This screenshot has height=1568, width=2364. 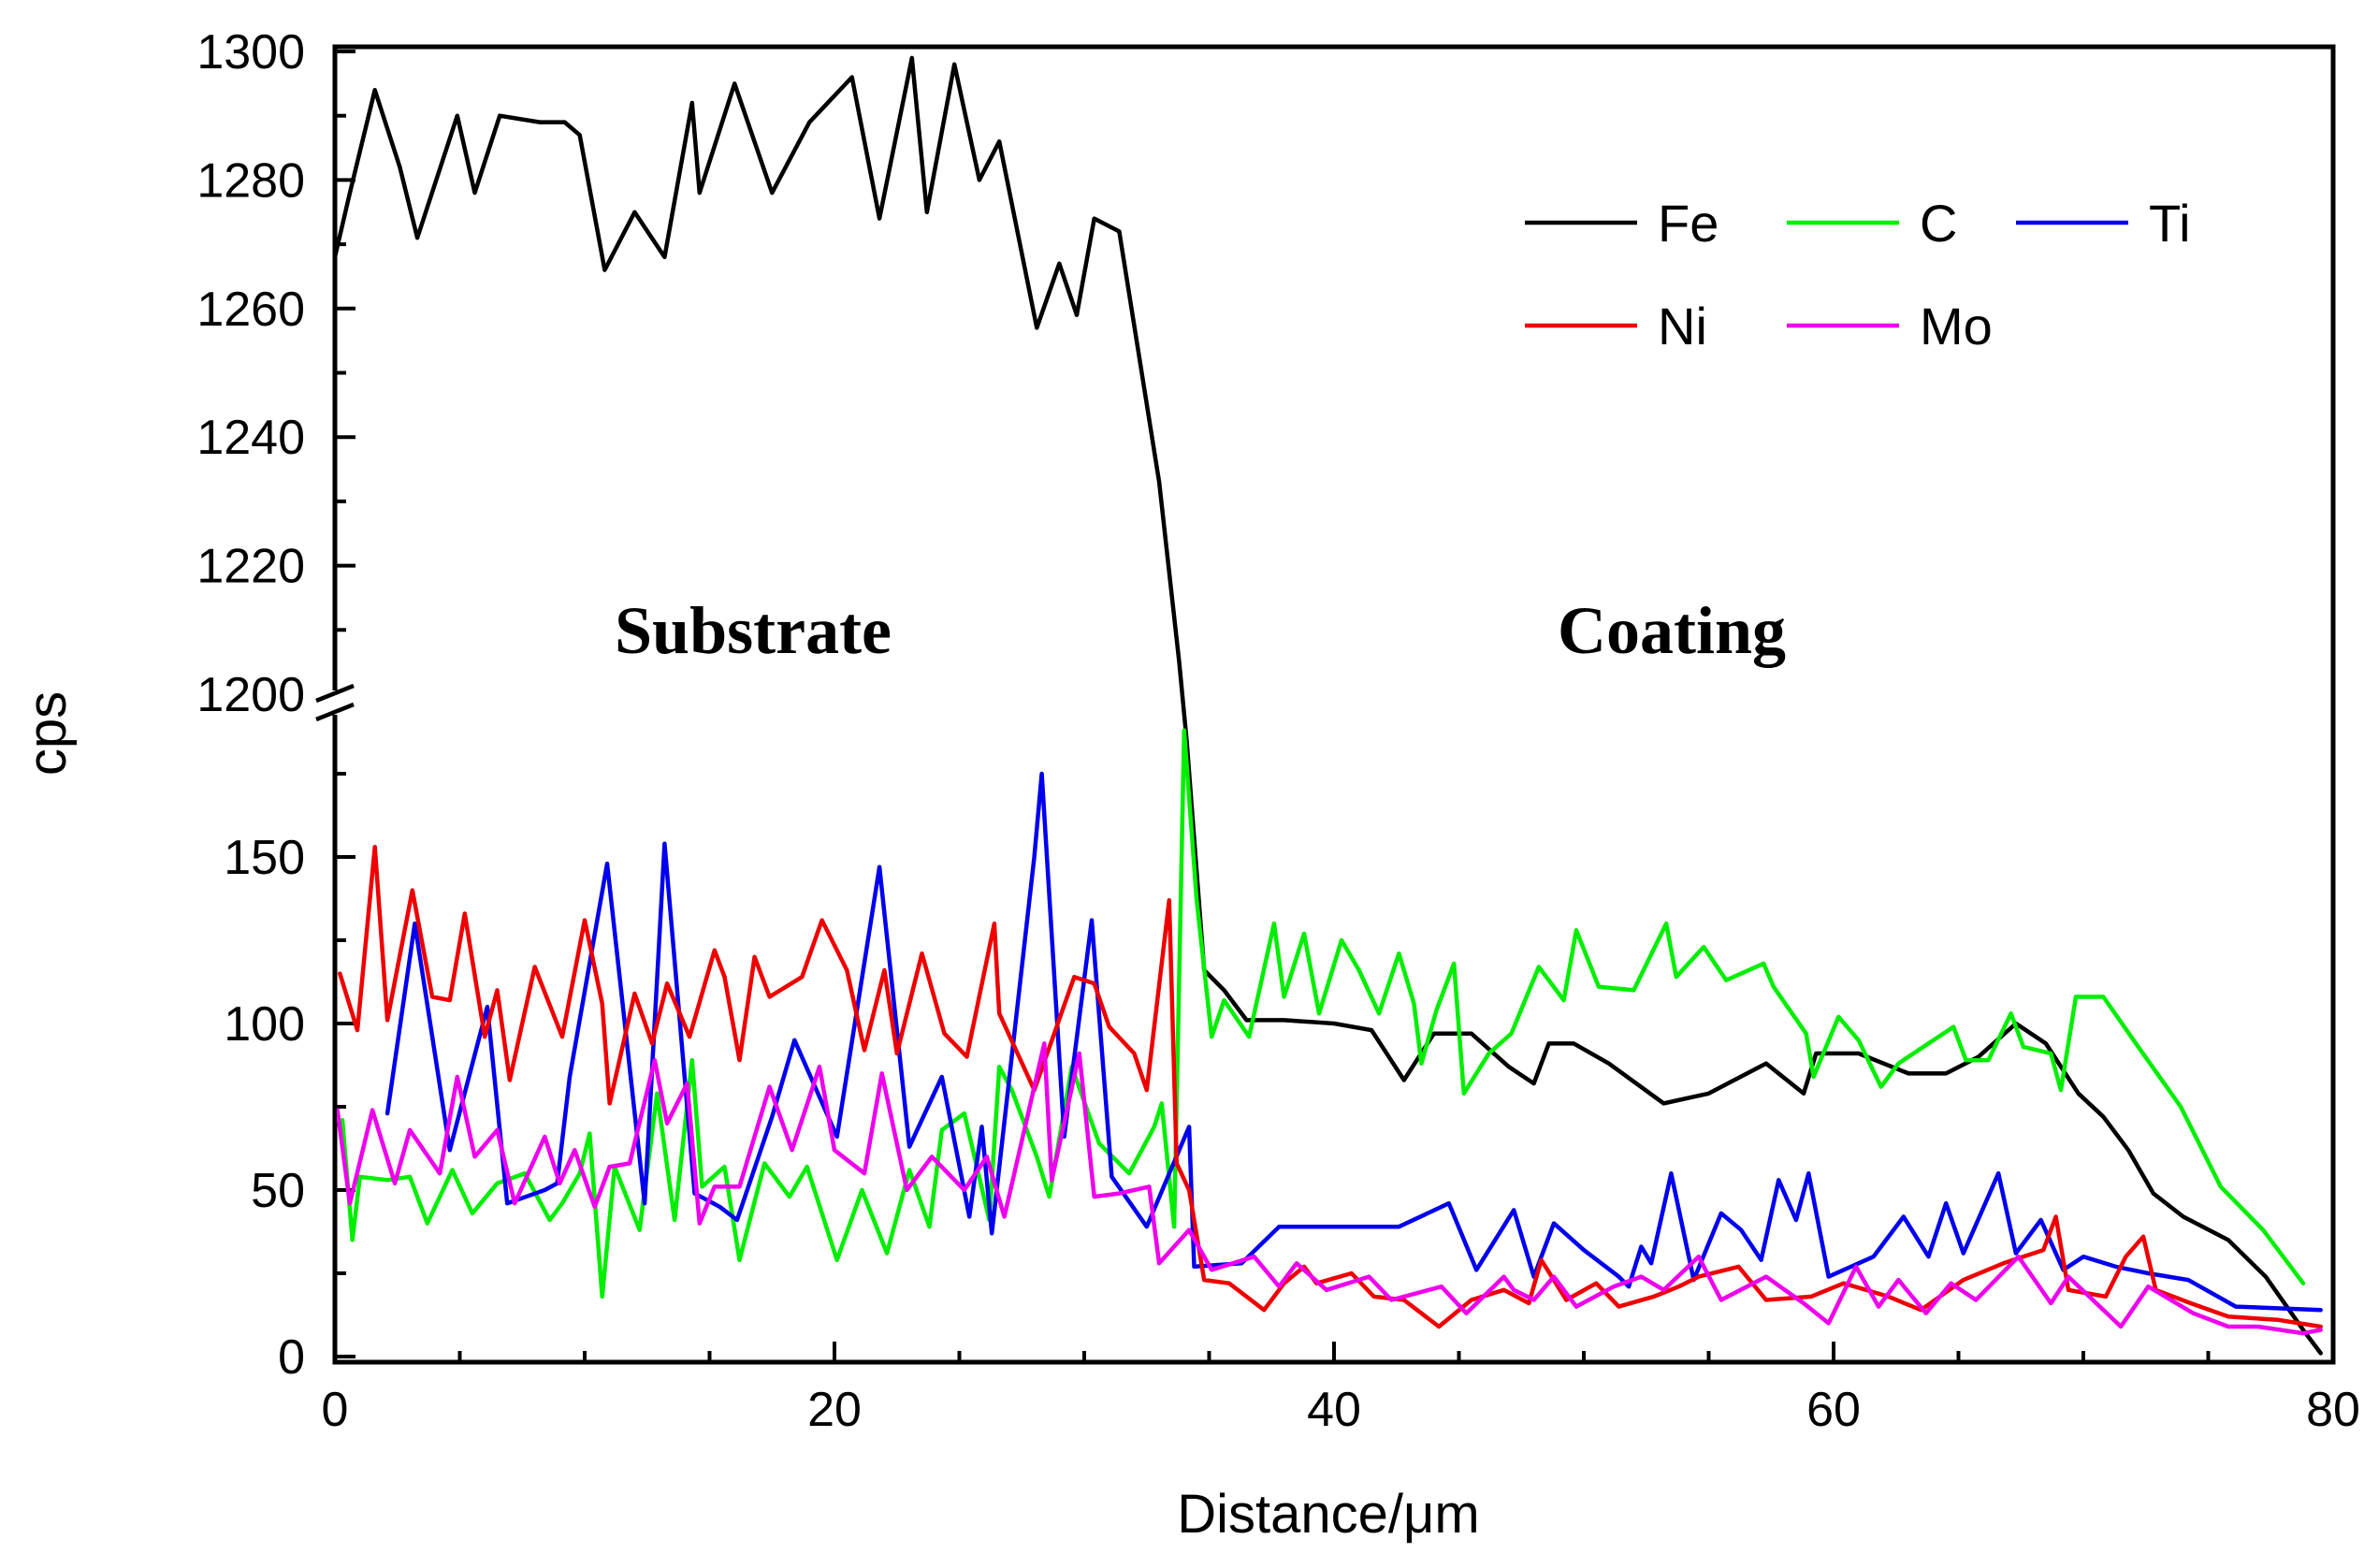 What do you see at coordinates (275, 373) in the screenshot?
I see `y-axis-ticks-upper: 1200 1220 1240 1260 1280 1300` at bounding box center [275, 373].